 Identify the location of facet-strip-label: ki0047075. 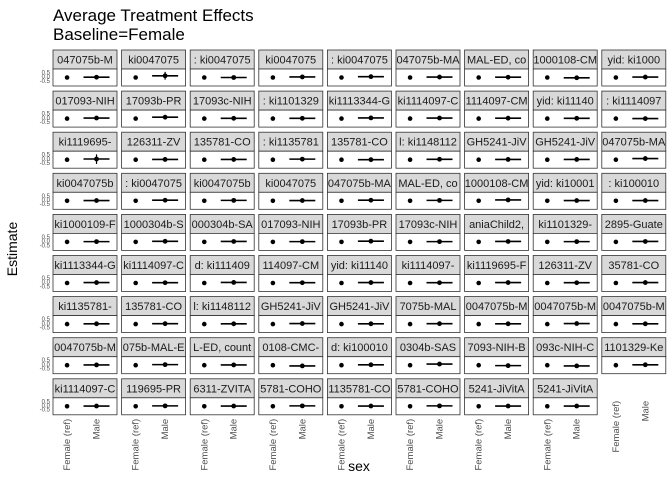
(290, 61).